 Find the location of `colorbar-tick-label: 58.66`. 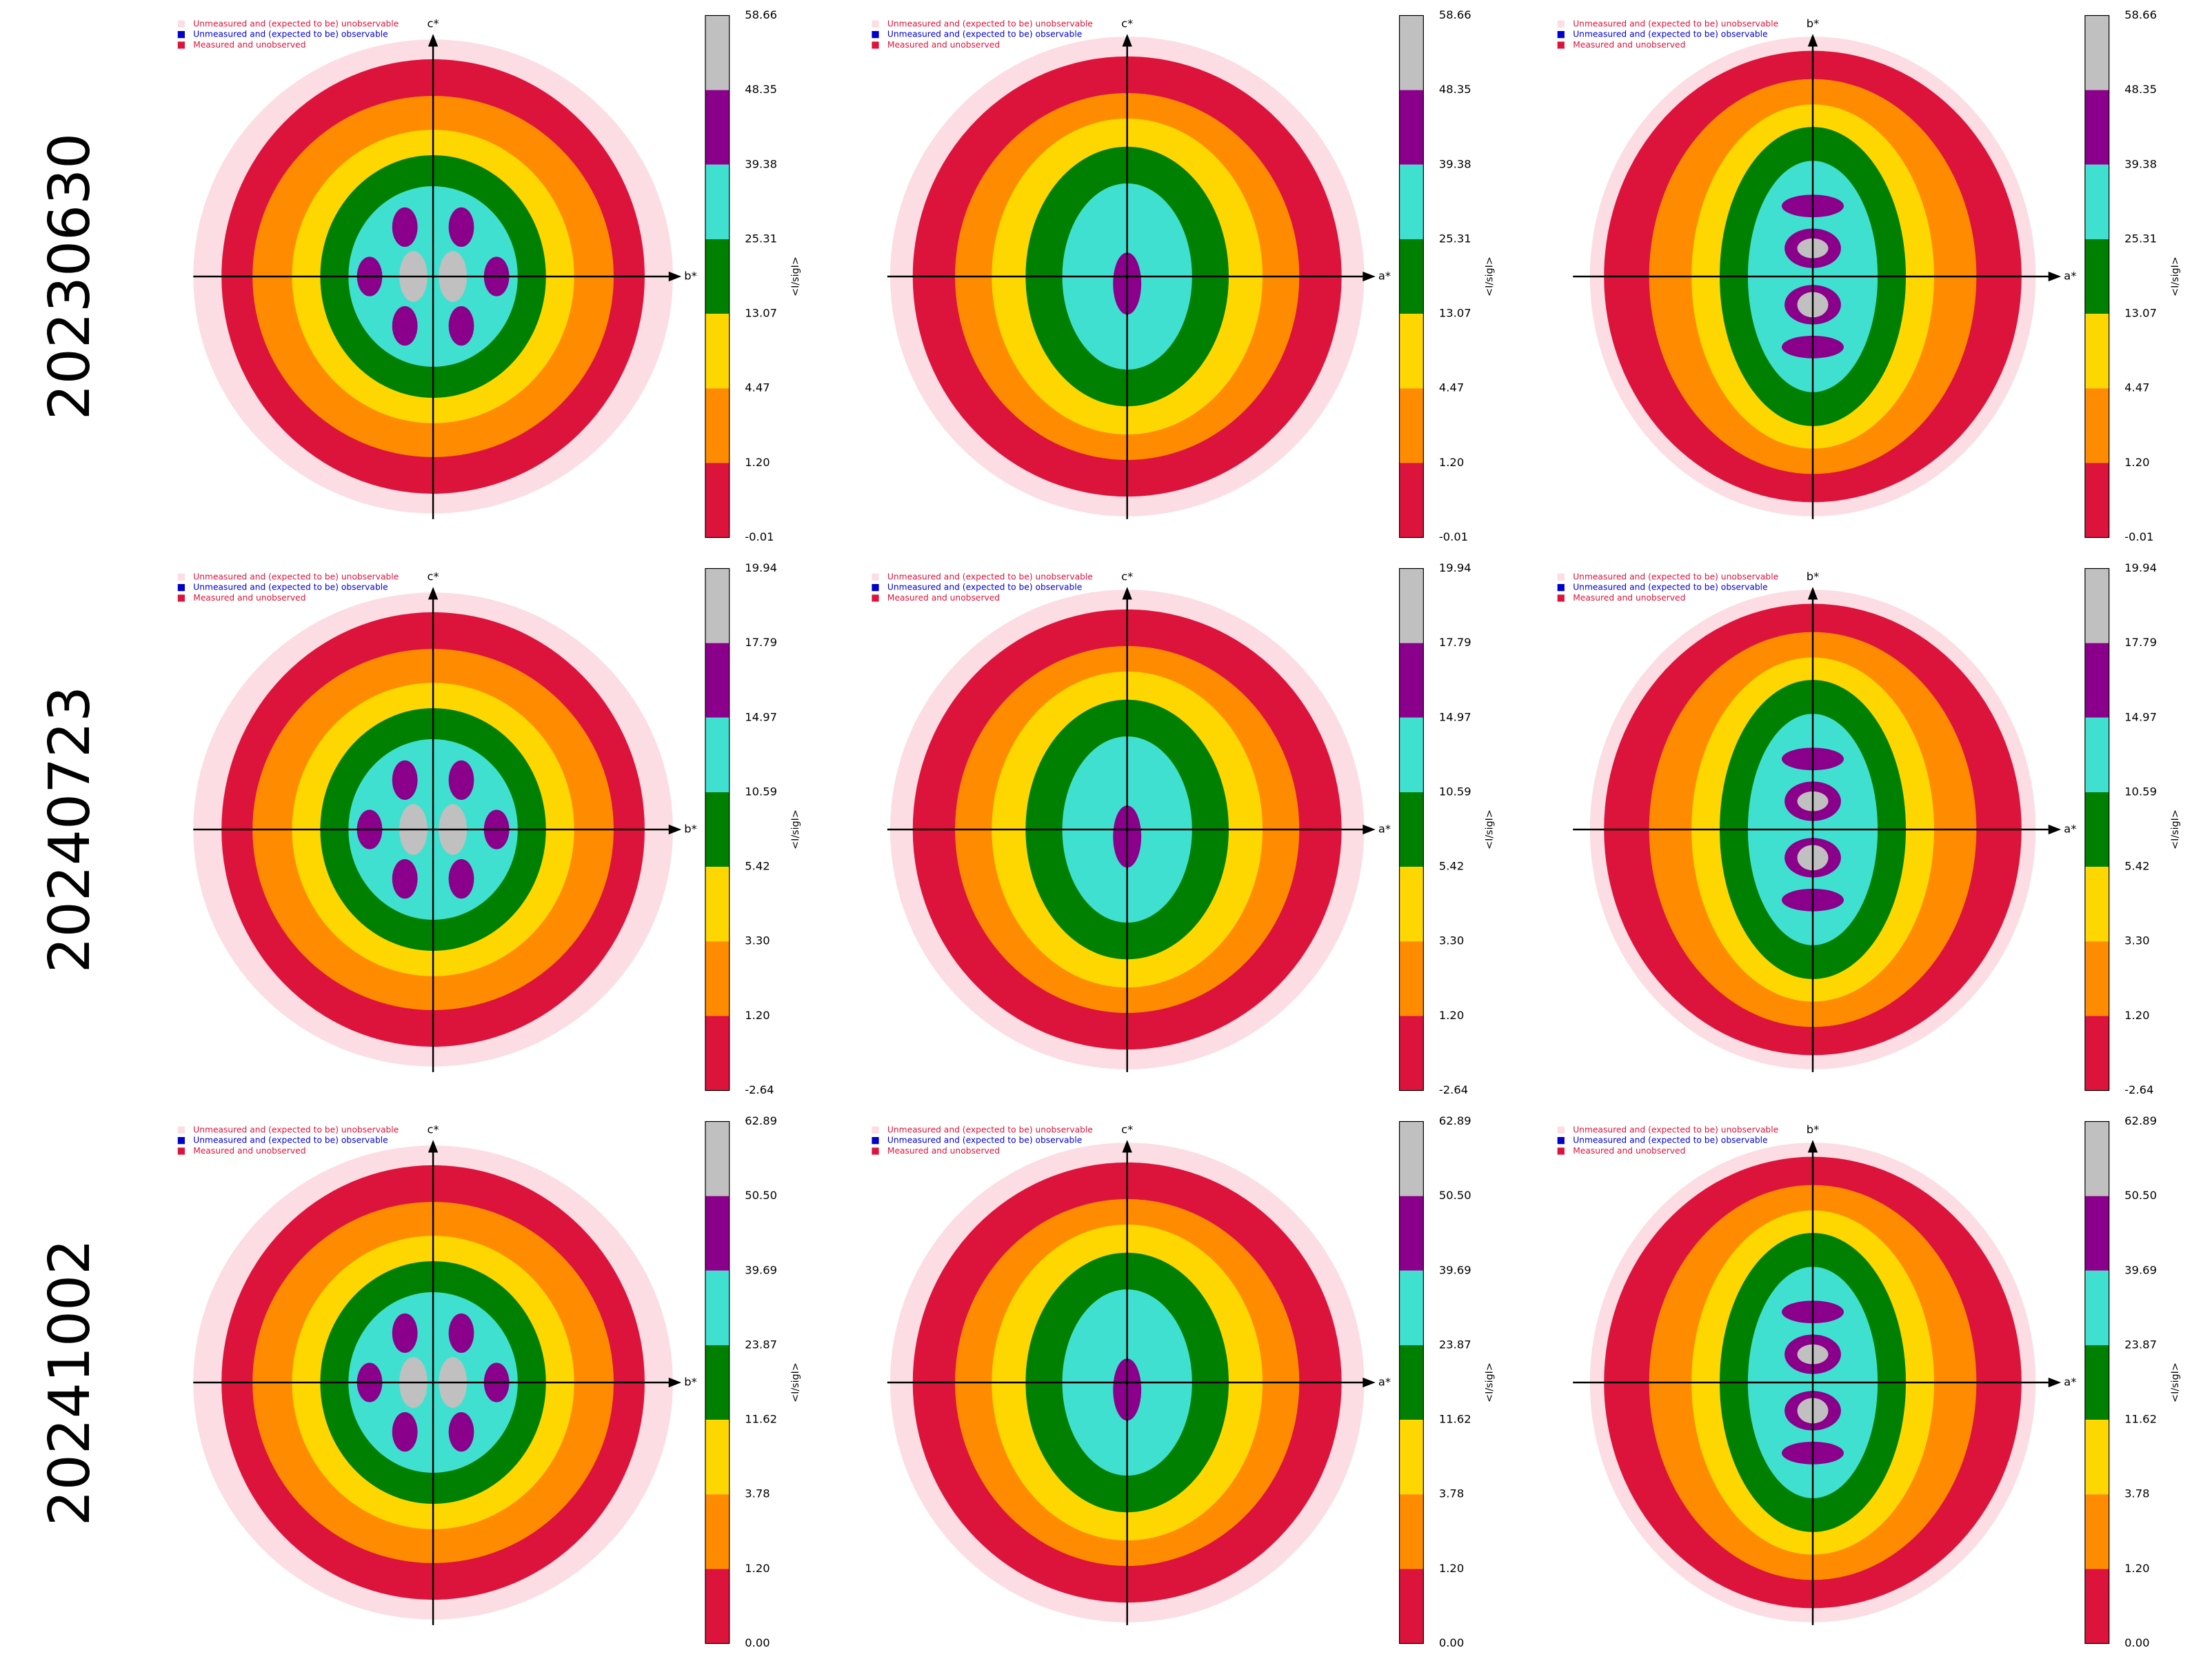

colorbar-tick-label: 58.66 is located at coordinates (1455, 14).